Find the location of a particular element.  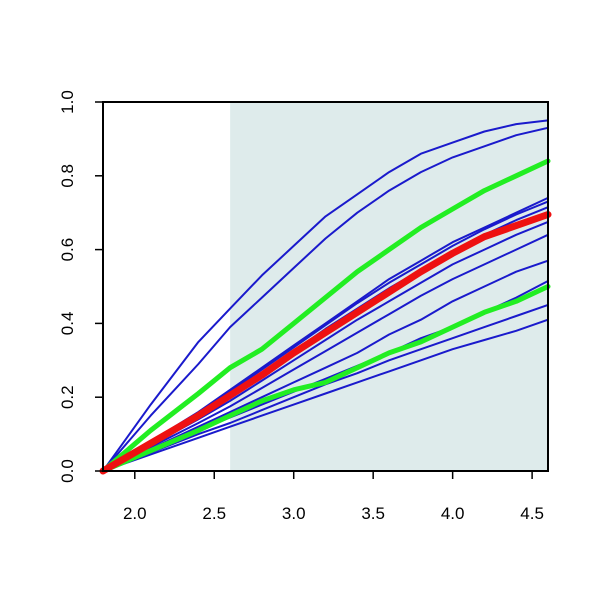

y-tick-label: 0.2 is located at coordinates (67, 397).